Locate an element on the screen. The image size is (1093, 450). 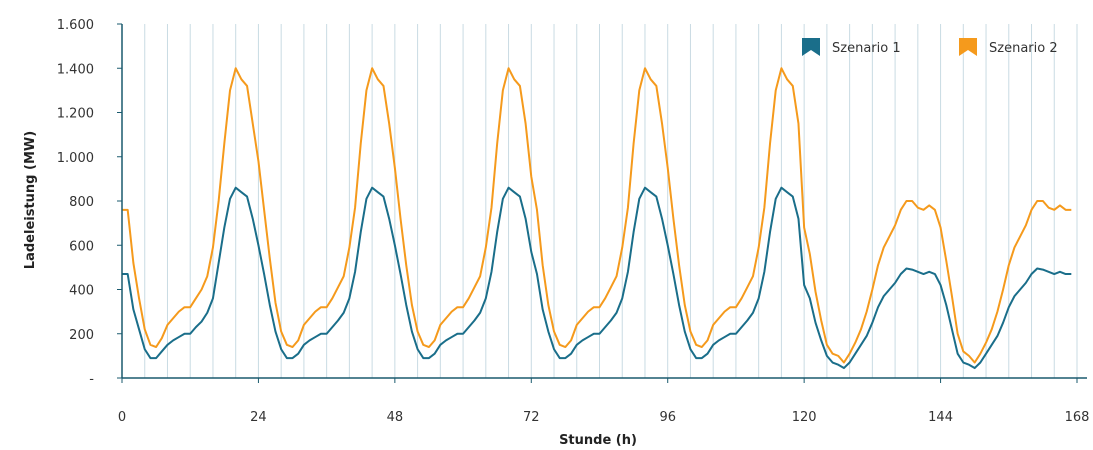
y-tick-label-400: 400 is located at coordinates (81, 291).